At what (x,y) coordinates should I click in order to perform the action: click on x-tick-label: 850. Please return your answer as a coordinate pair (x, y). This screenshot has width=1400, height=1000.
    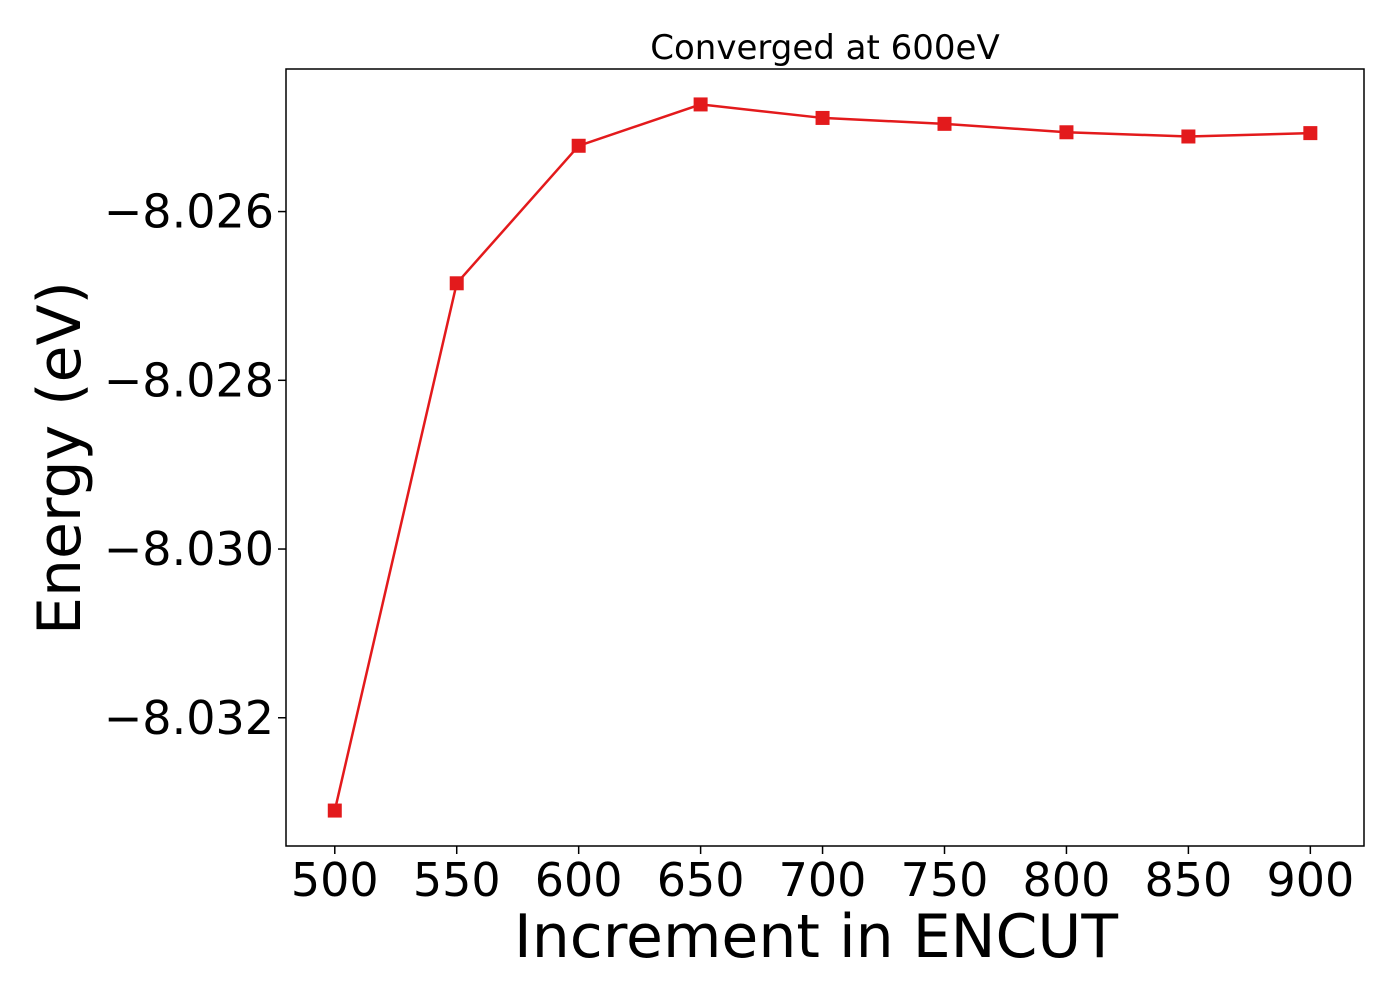
    Looking at the image, I should click on (1188, 880).